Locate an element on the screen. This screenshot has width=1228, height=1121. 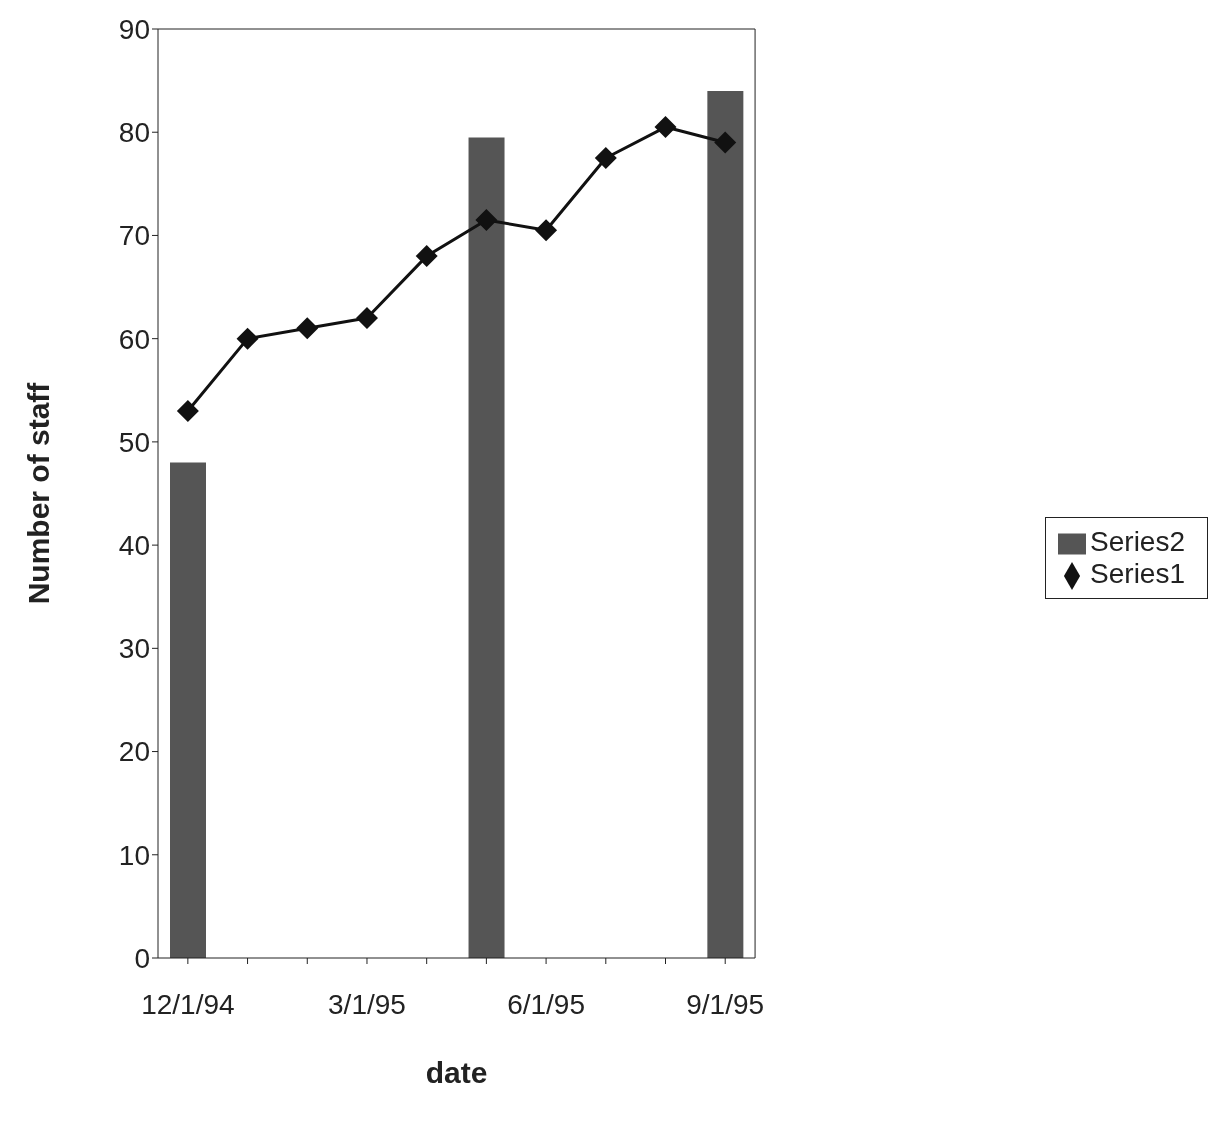
x-tick-label: 3/1/95 is located at coordinates (367, 1004).